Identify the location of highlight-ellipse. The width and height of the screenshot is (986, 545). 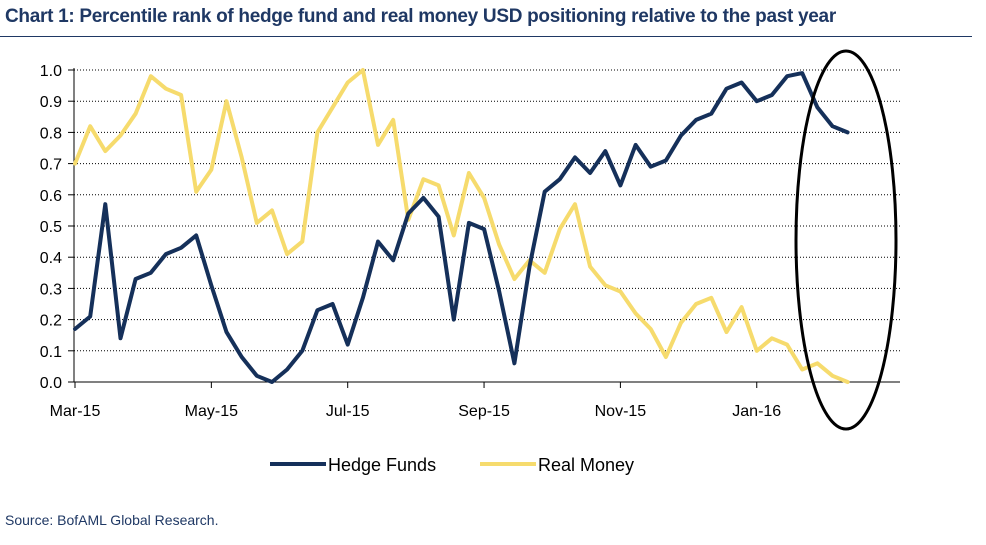
(846, 240).